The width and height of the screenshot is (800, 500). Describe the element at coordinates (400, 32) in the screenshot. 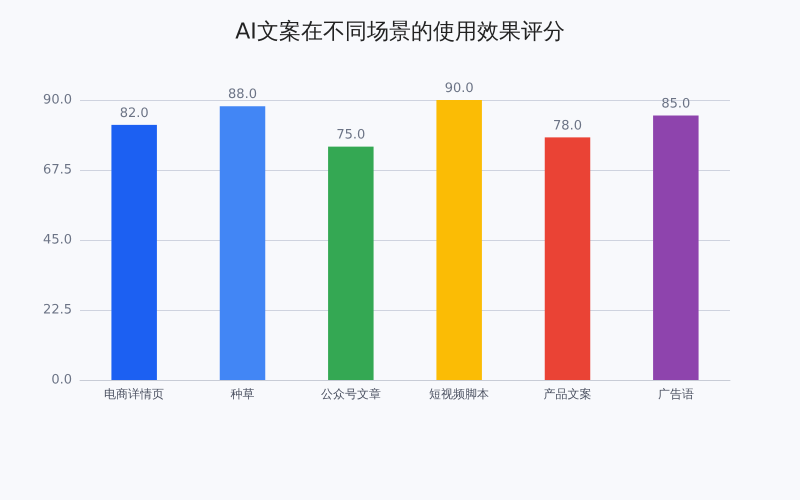

I see `chart-title: AI文案在不同场景的使用效果评分` at that location.